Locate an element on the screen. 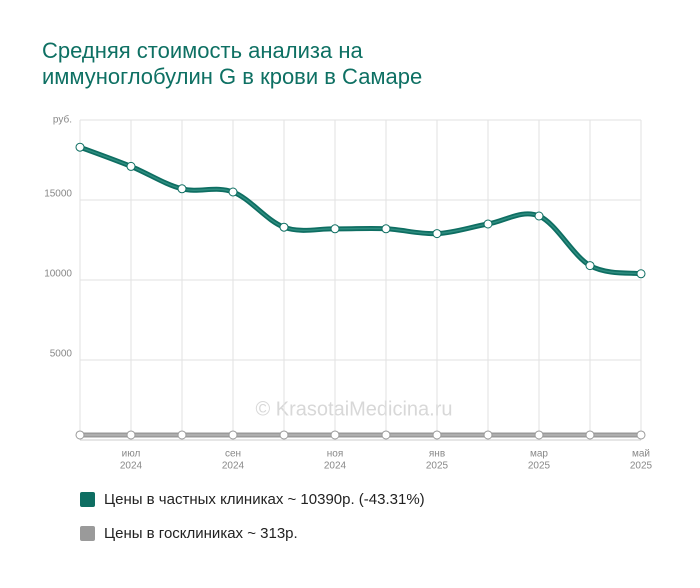  chart-title: Средняя стоимость анализа на is located at coordinates (202, 50).